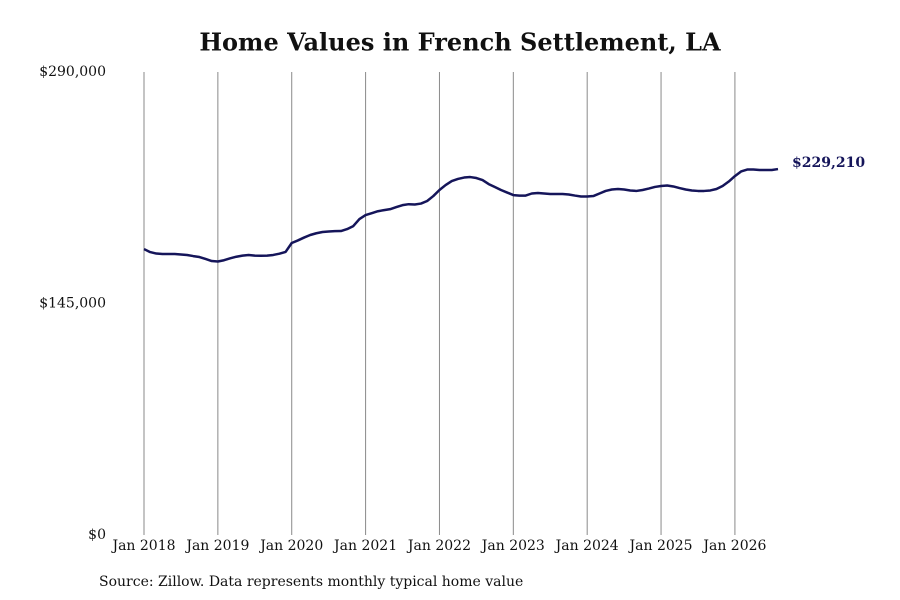 The height and width of the screenshot is (600, 900). I want to click on x-tick-label: Jan 2018, so click(142, 546).